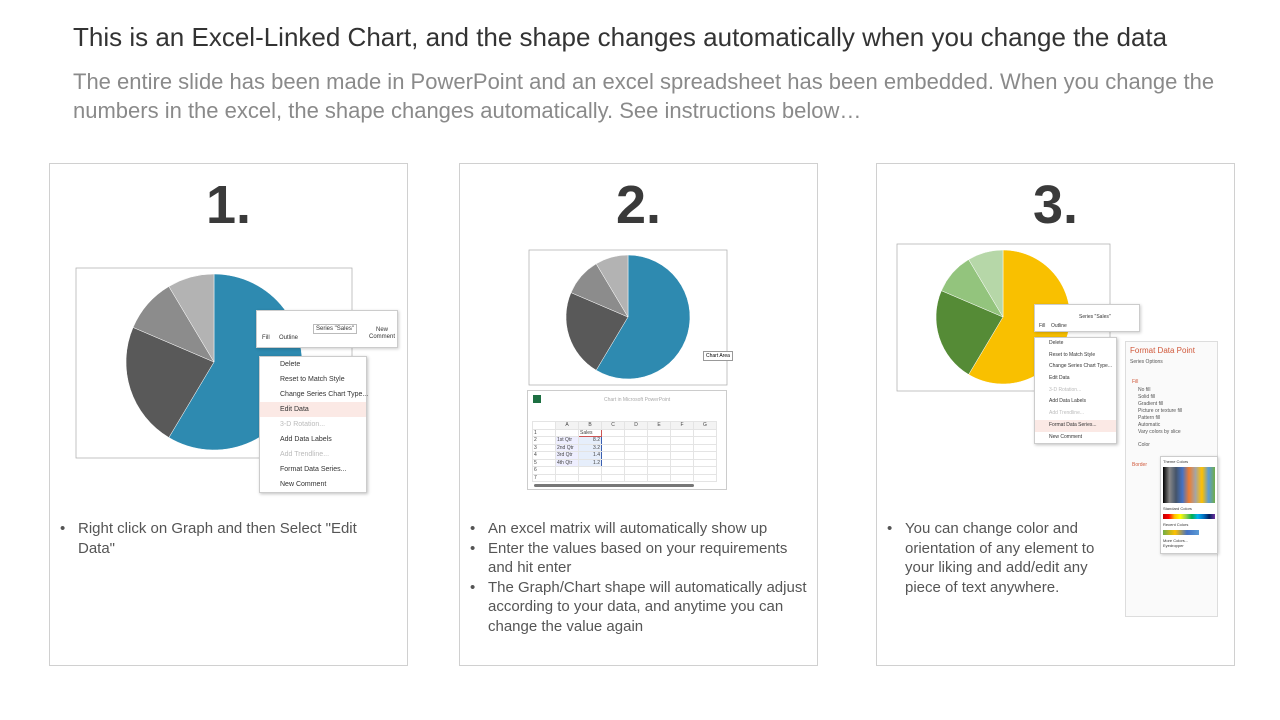 Image resolution: width=1280 pixels, height=720 pixels. Describe the element at coordinates (590, 455) in the screenshot. I see `value-cell: 1.4` at that location.